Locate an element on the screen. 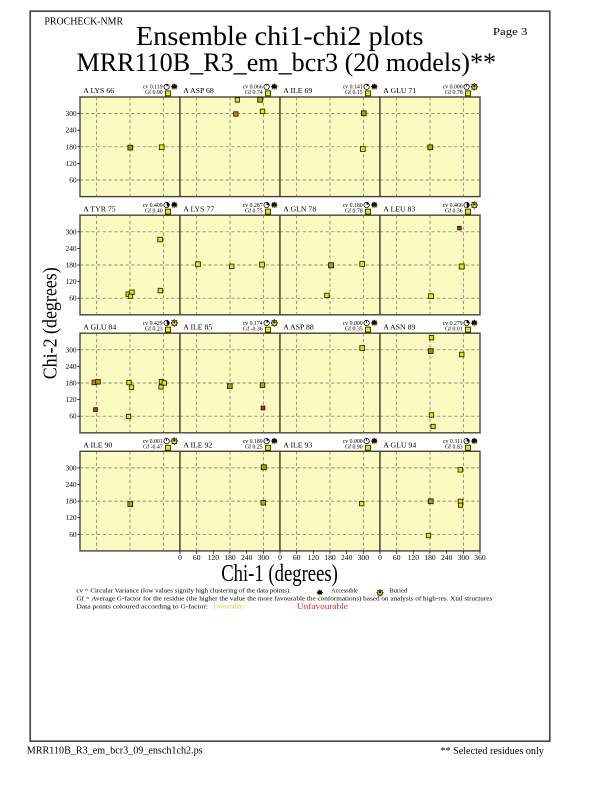  svg-text: A LEU 83 is located at coordinates (399, 208).